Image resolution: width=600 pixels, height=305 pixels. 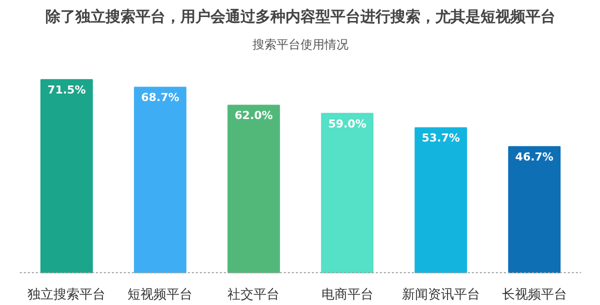 What do you see at coordinates (347, 295) in the screenshot?
I see `x-tick-label: 电商平台` at bounding box center [347, 295].